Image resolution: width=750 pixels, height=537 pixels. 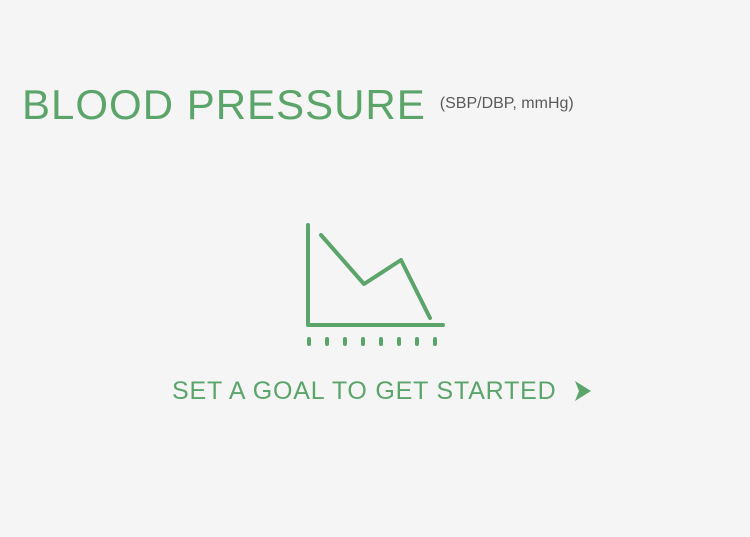 I want to click on chart-line, so click(x=375, y=276).